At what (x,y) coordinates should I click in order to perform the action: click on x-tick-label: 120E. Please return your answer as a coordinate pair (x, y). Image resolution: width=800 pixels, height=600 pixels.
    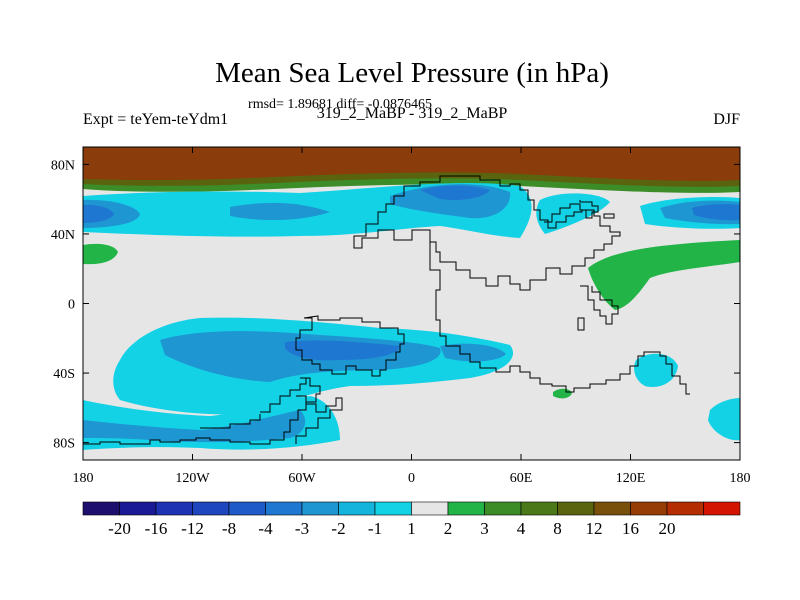
    Looking at the image, I should click on (631, 478).